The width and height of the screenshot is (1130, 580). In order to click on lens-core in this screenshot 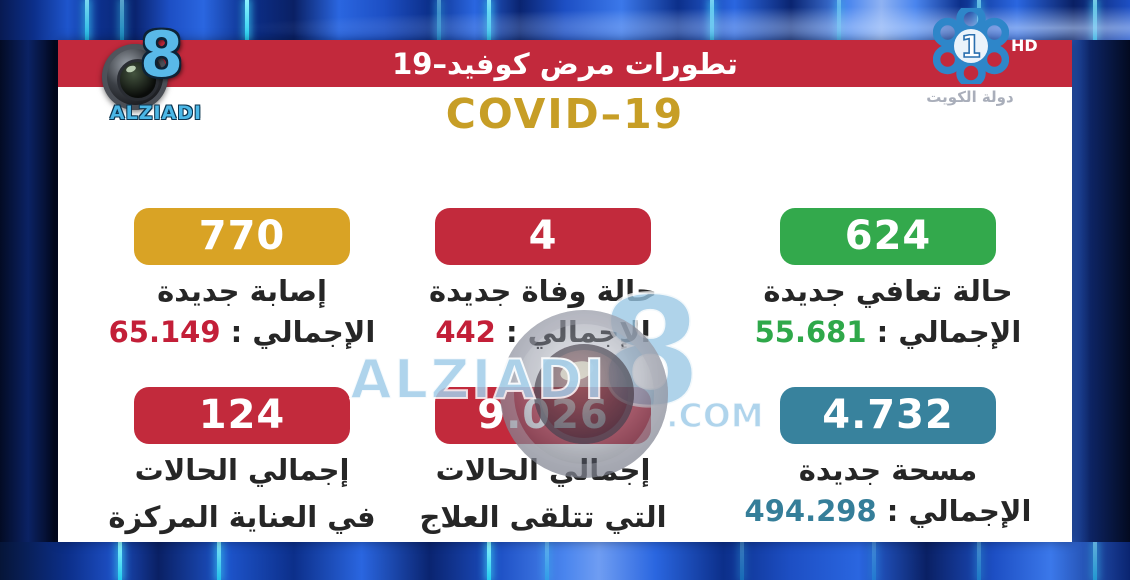, I will do `click(138, 80)`.